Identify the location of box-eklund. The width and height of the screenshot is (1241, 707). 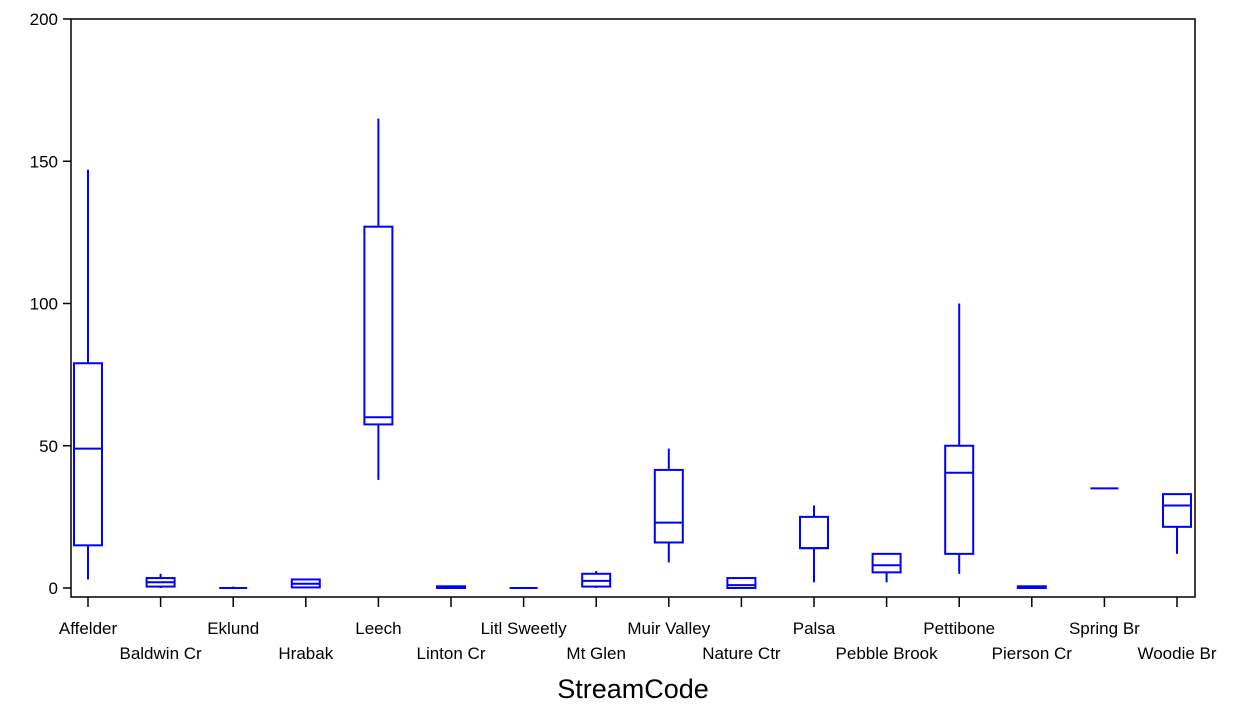
(233, 587).